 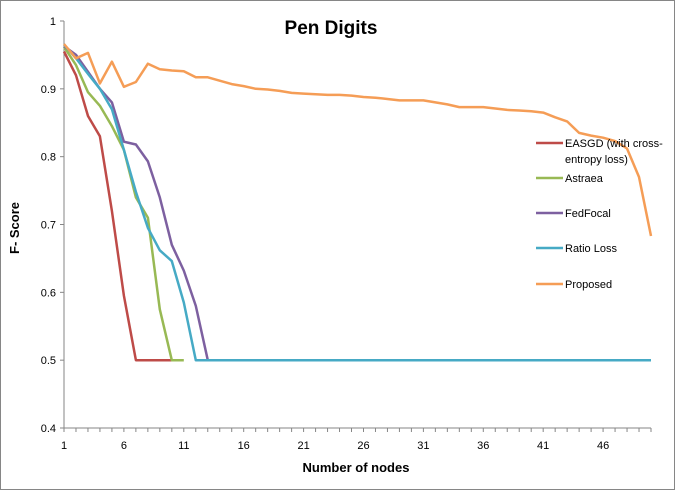 What do you see at coordinates (303, 446) in the screenshot?
I see `x-tick-label: 21` at bounding box center [303, 446].